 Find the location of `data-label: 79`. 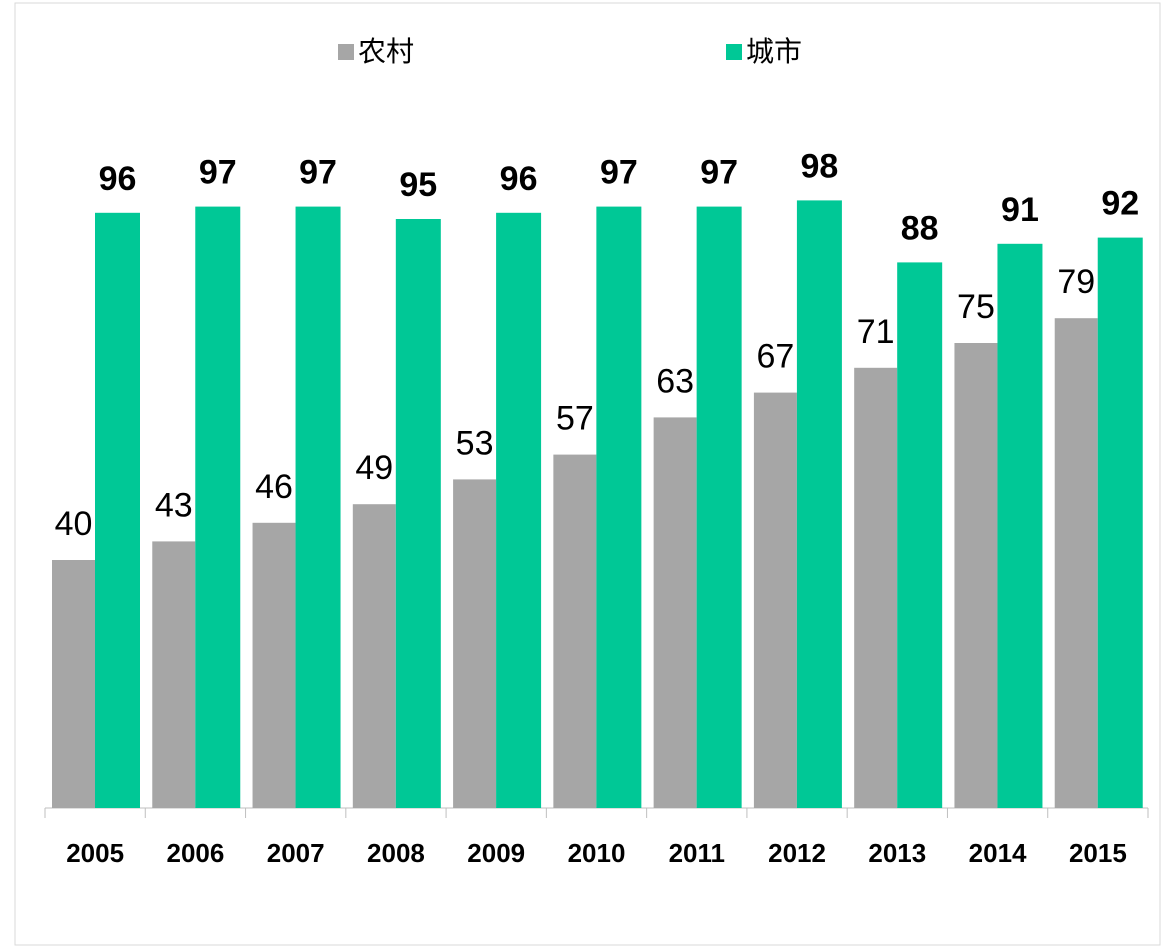

data-label: 79 is located at coordinates (1076, 282).